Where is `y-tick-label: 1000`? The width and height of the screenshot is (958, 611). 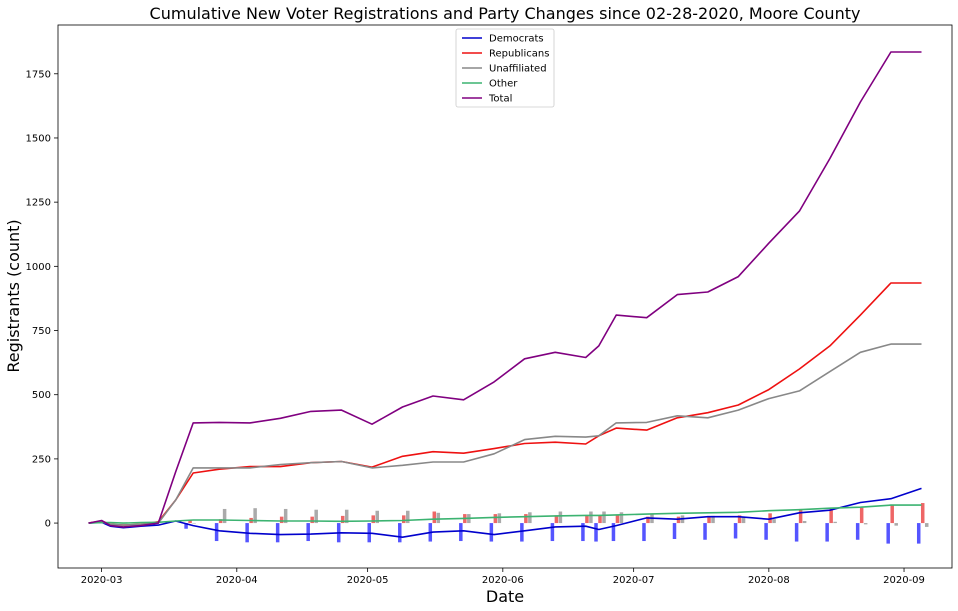
y-tick-label: 1000 is located at coordinates (38, 267).